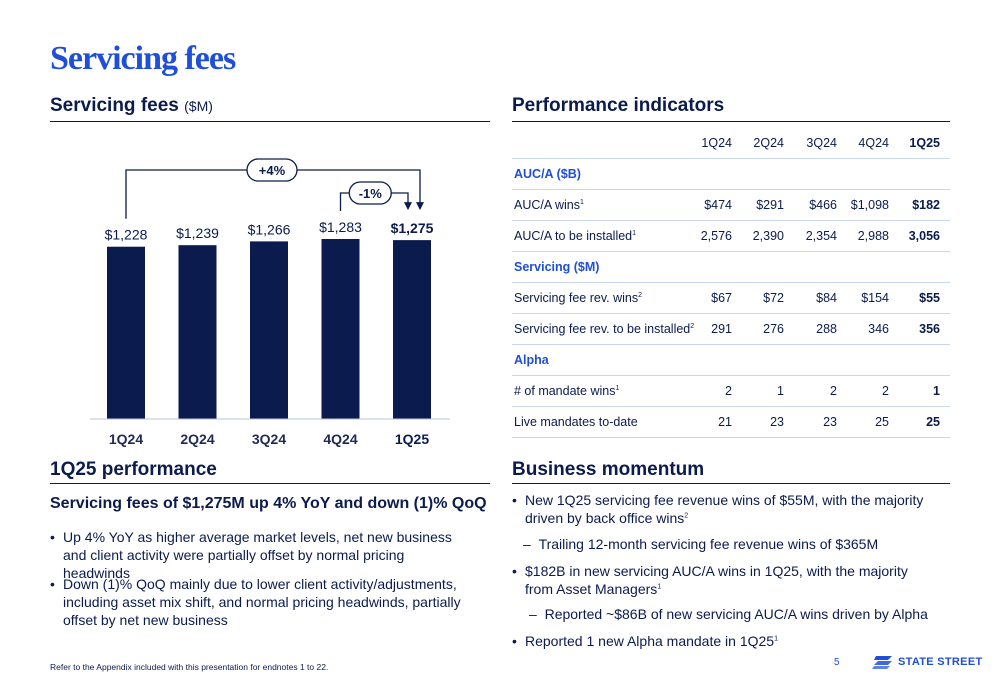 This screenshot has width=1000, height=685. What do you see at coordinates (780, 391) in the screenshot?
I see `table-cell: 1` at bounding box center [780, 391].